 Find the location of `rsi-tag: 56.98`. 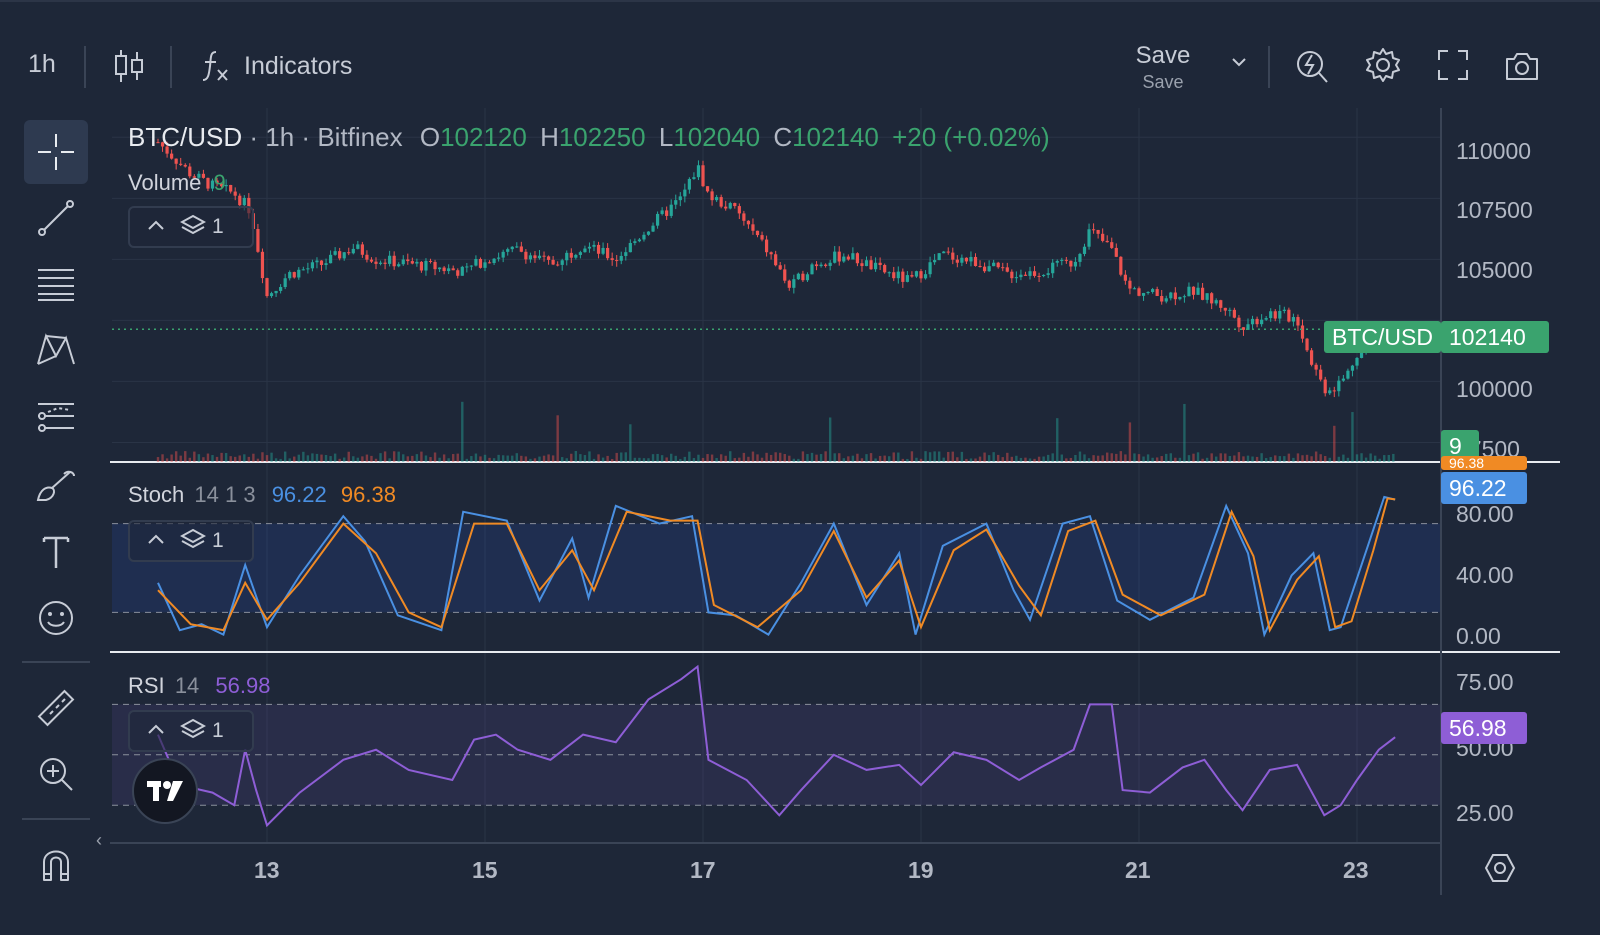

rsi-tag: 56.98 is located at coordinates (1484, 728).